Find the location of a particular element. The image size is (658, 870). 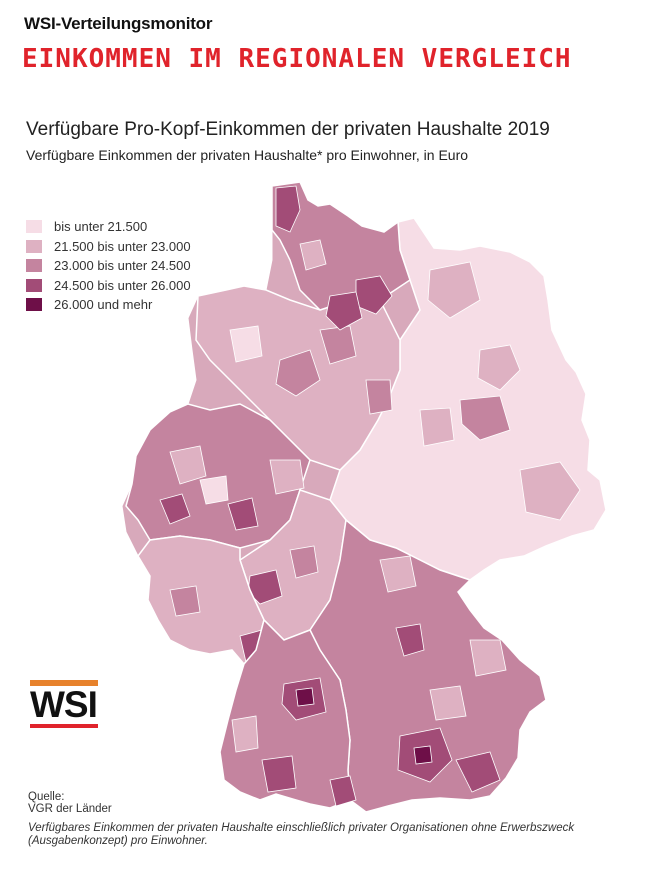

region-bw-west is located at coordinates (245, 734).